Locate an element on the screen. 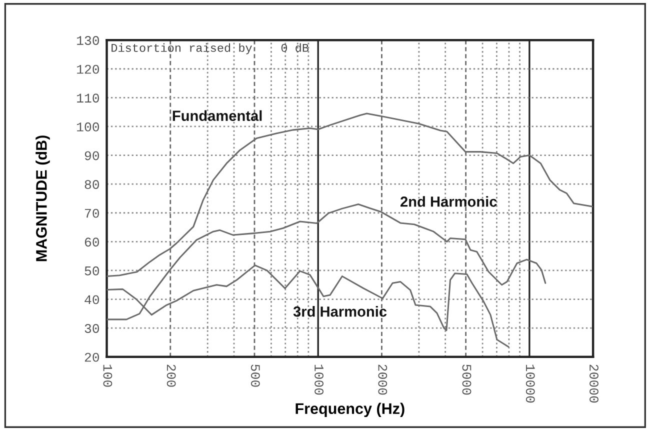 The height and width of the screenshot is (431, 651). series-label: 3rd Harmonic is located at coordinates (340, 311).